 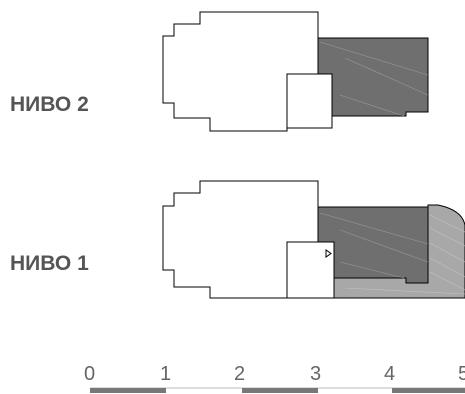 What do you see at coordinates (165, 374) in the screenshot?
I see `scale-number-1: 1` at bounding box center [165, 374].